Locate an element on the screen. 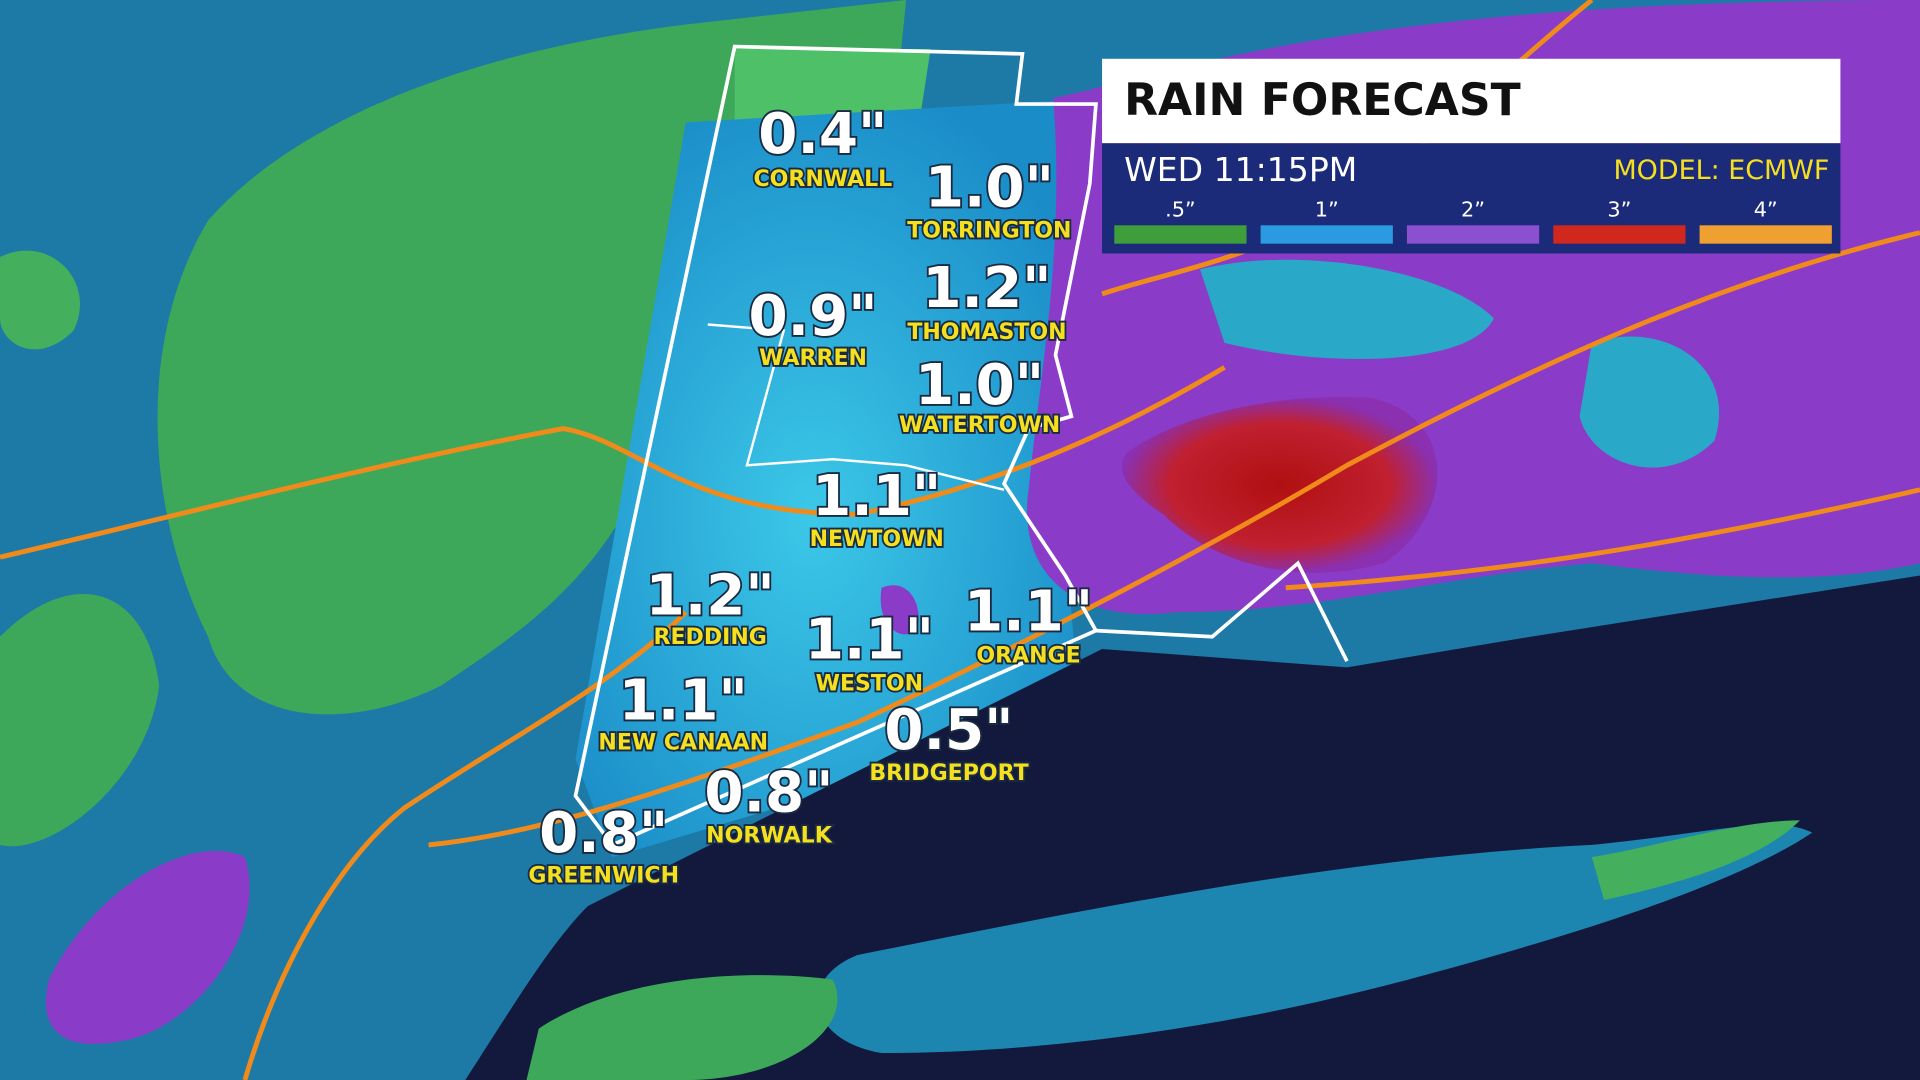 The width and height of the screenshot is (1920, 1080). long-island is located at coordinates (1315, 939).